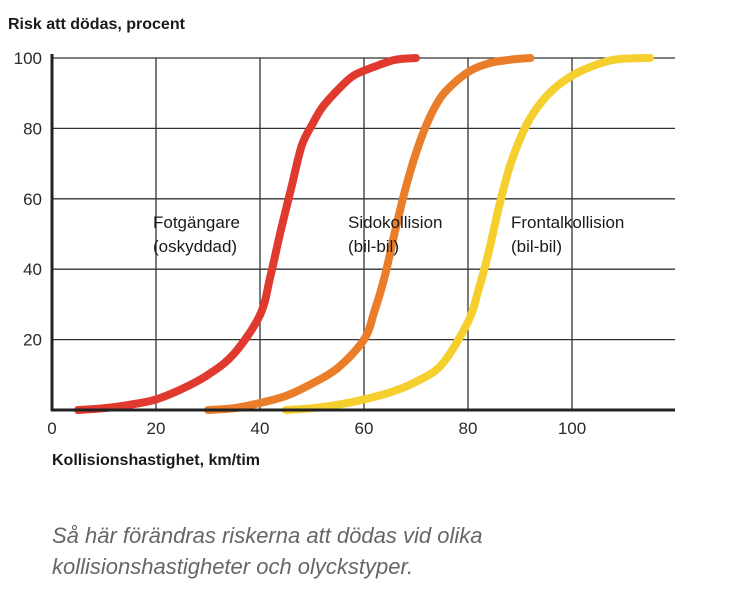  What do you see at coordinates (364, 428) in the screenshot?
I see `x-tick-label: 60` at bounding box center [364, 428].